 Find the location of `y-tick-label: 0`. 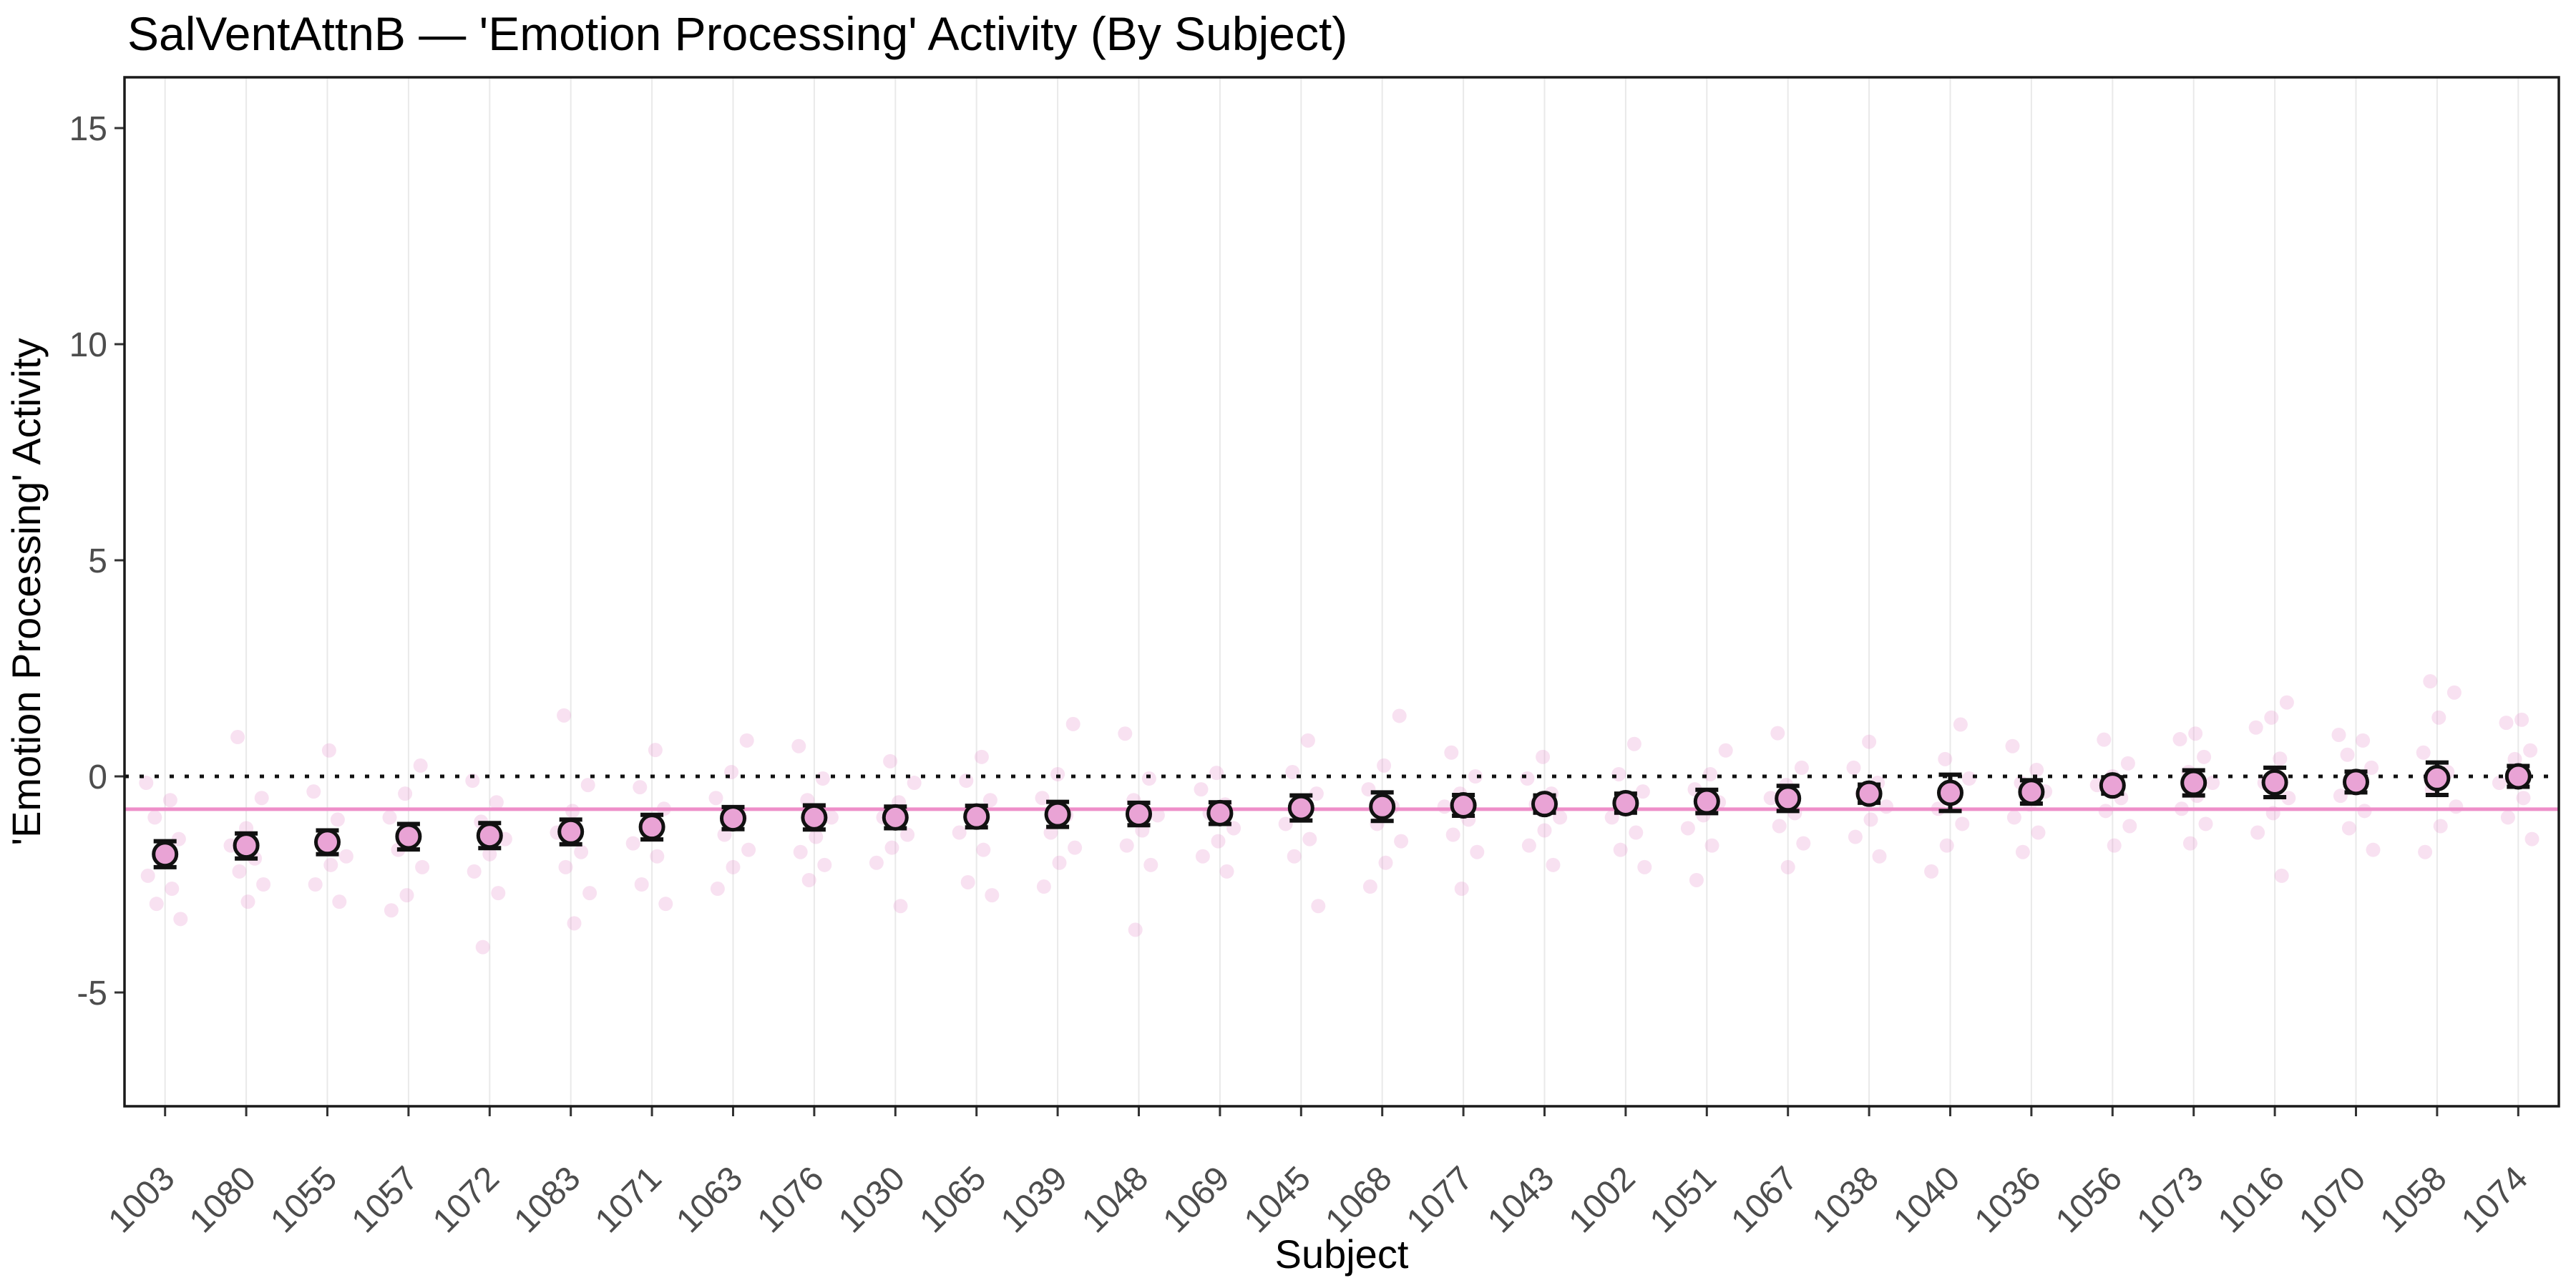

y-tick-label: 0 is located at coordinates (97, 777).